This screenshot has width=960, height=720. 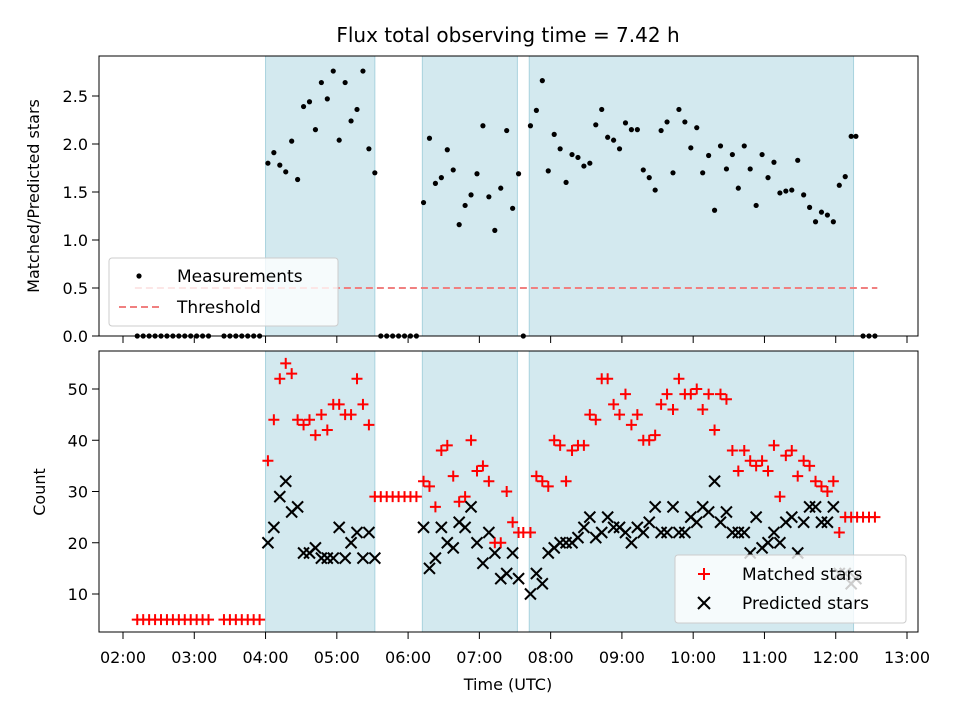 What do you see at coordinates (836, 657) in the screenshot?
I see `bottom-x-tick-label: 12:00` at bounding box center [836, 657].